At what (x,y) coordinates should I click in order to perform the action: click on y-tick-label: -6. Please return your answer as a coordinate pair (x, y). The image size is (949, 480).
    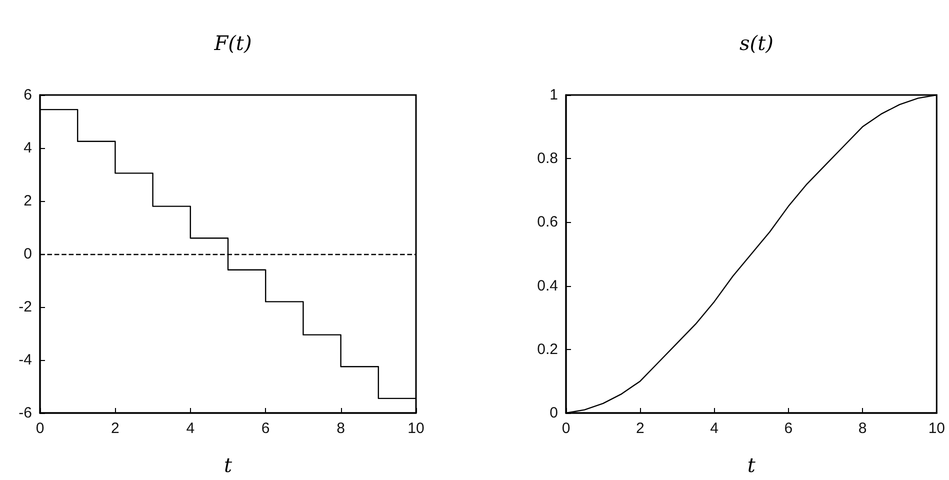
    Looking at the image, I should click on (25, 413).